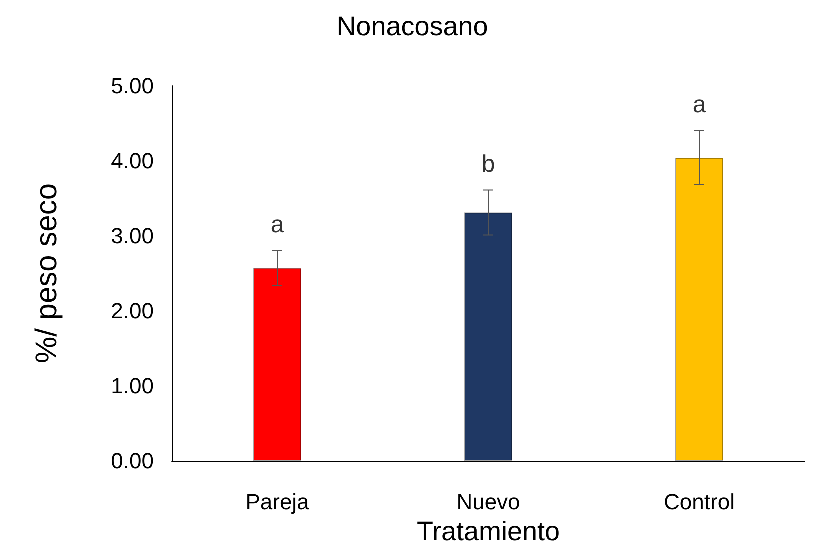 This screenshot has height=555, width=825. What do you see at coordinates (132, 236) in the screenshot?
I see `y-tick-label: 3.00` at bounding box center [132, 236].